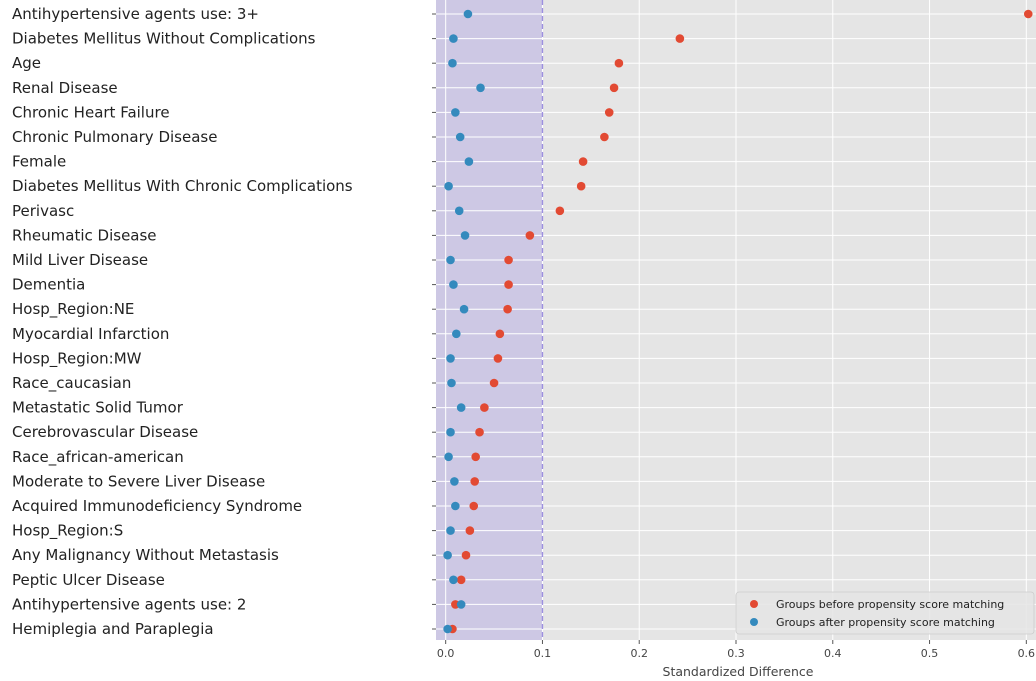  What do you see at coordinates (84, 235) in the screenshot?
I see `category-label: Rheumatic Disease` at bounding box center [84, 235].